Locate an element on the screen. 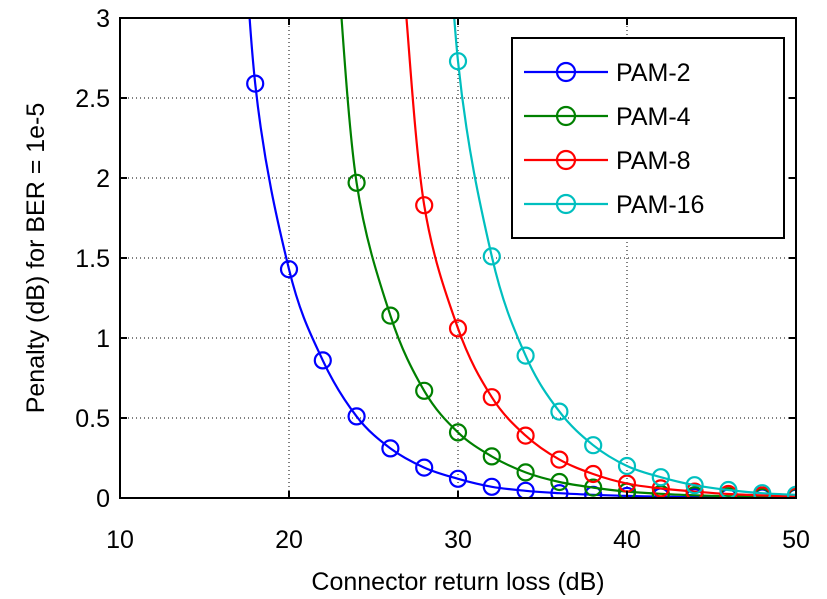  x-tick-label: 30 is located at coordinates (458, 540).